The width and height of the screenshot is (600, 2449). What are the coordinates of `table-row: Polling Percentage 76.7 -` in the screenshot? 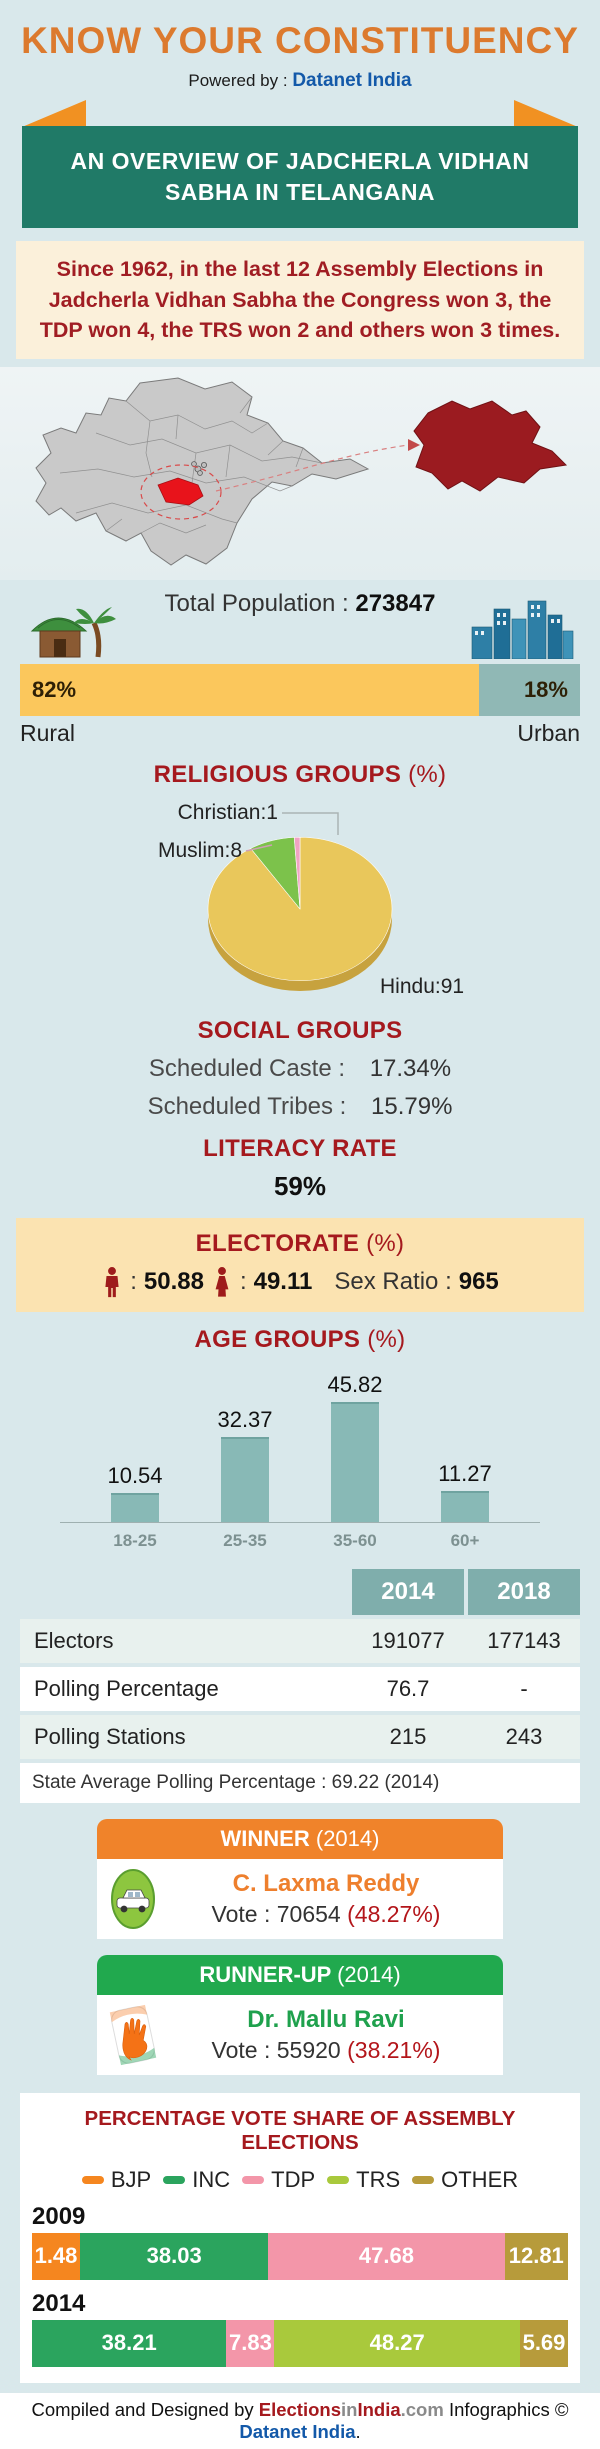 It's located at (300, 1688).